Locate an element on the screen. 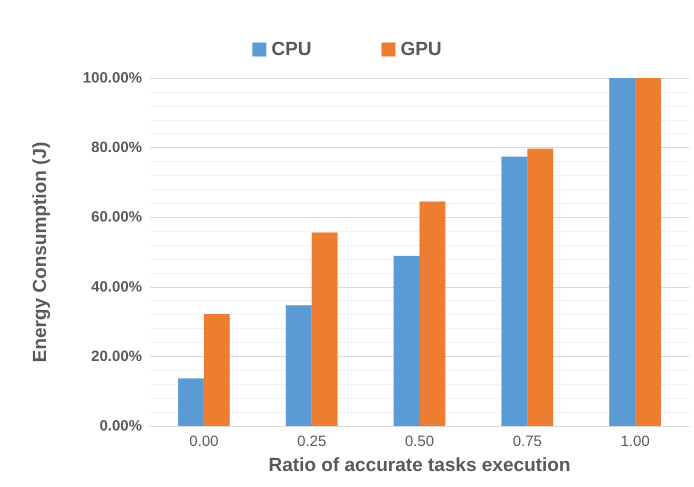 Image resolution: width=694 pixels, height=487 pixels. x-tick-label: 0.75 is located at coordinates (527, 441).